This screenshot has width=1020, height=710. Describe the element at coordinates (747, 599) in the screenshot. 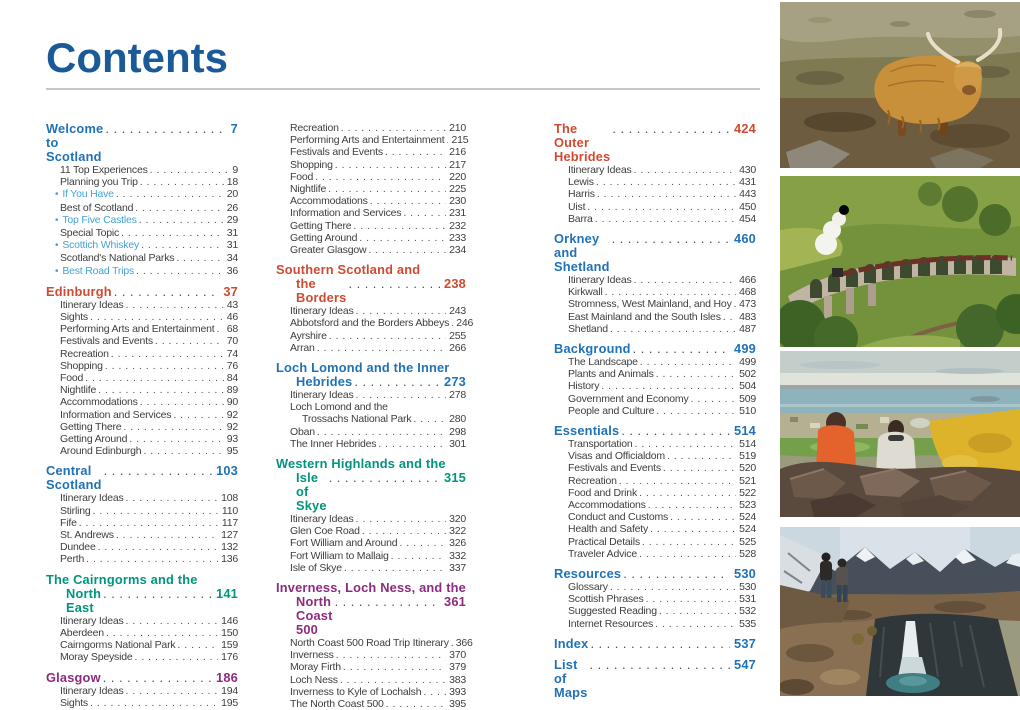

I see `page-number: 531` at that location.